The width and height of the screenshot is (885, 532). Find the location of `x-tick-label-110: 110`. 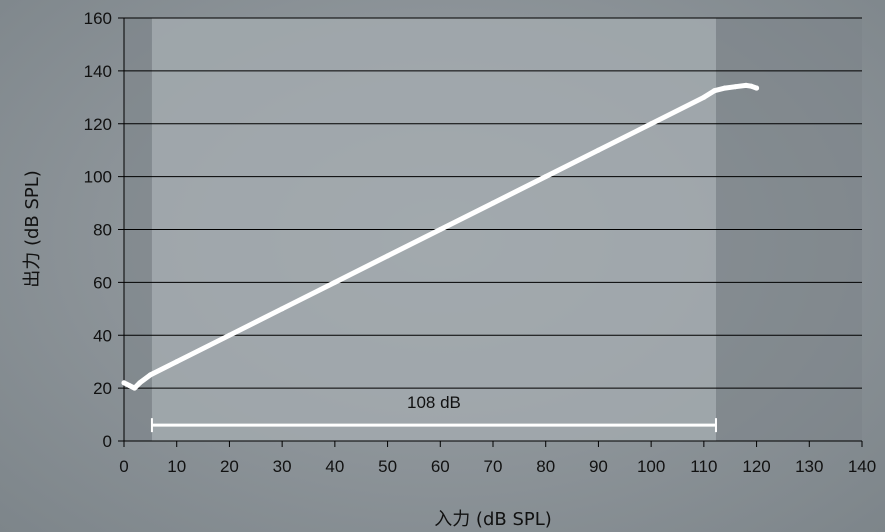

x-tick-label-110: 110 is located at coordinates (703, 466).